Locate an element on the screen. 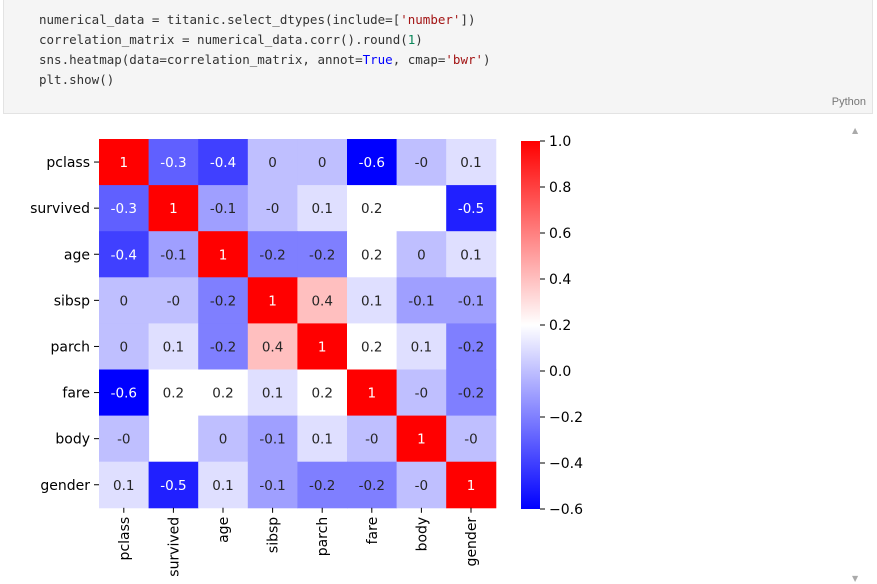  cell-annotation: -0.6 is located at coordinates (124, 394).